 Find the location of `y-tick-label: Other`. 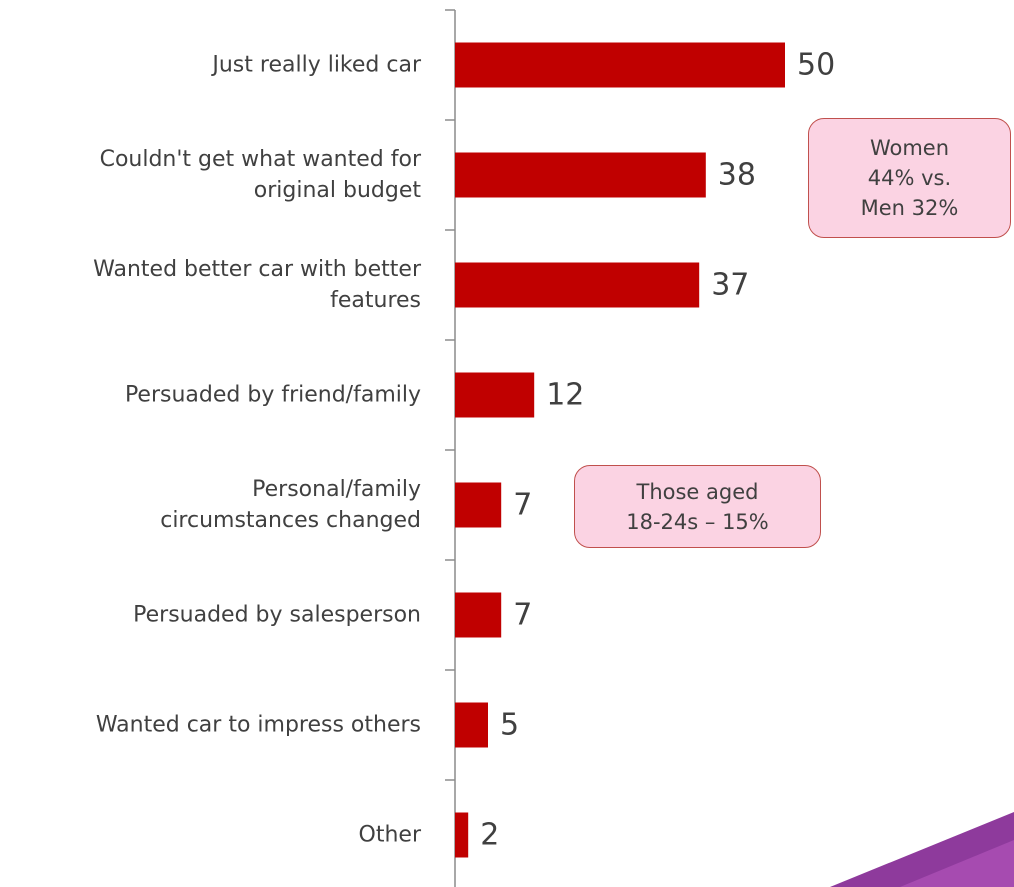

y-tick-label: Other is located at coordinates (389, 835).